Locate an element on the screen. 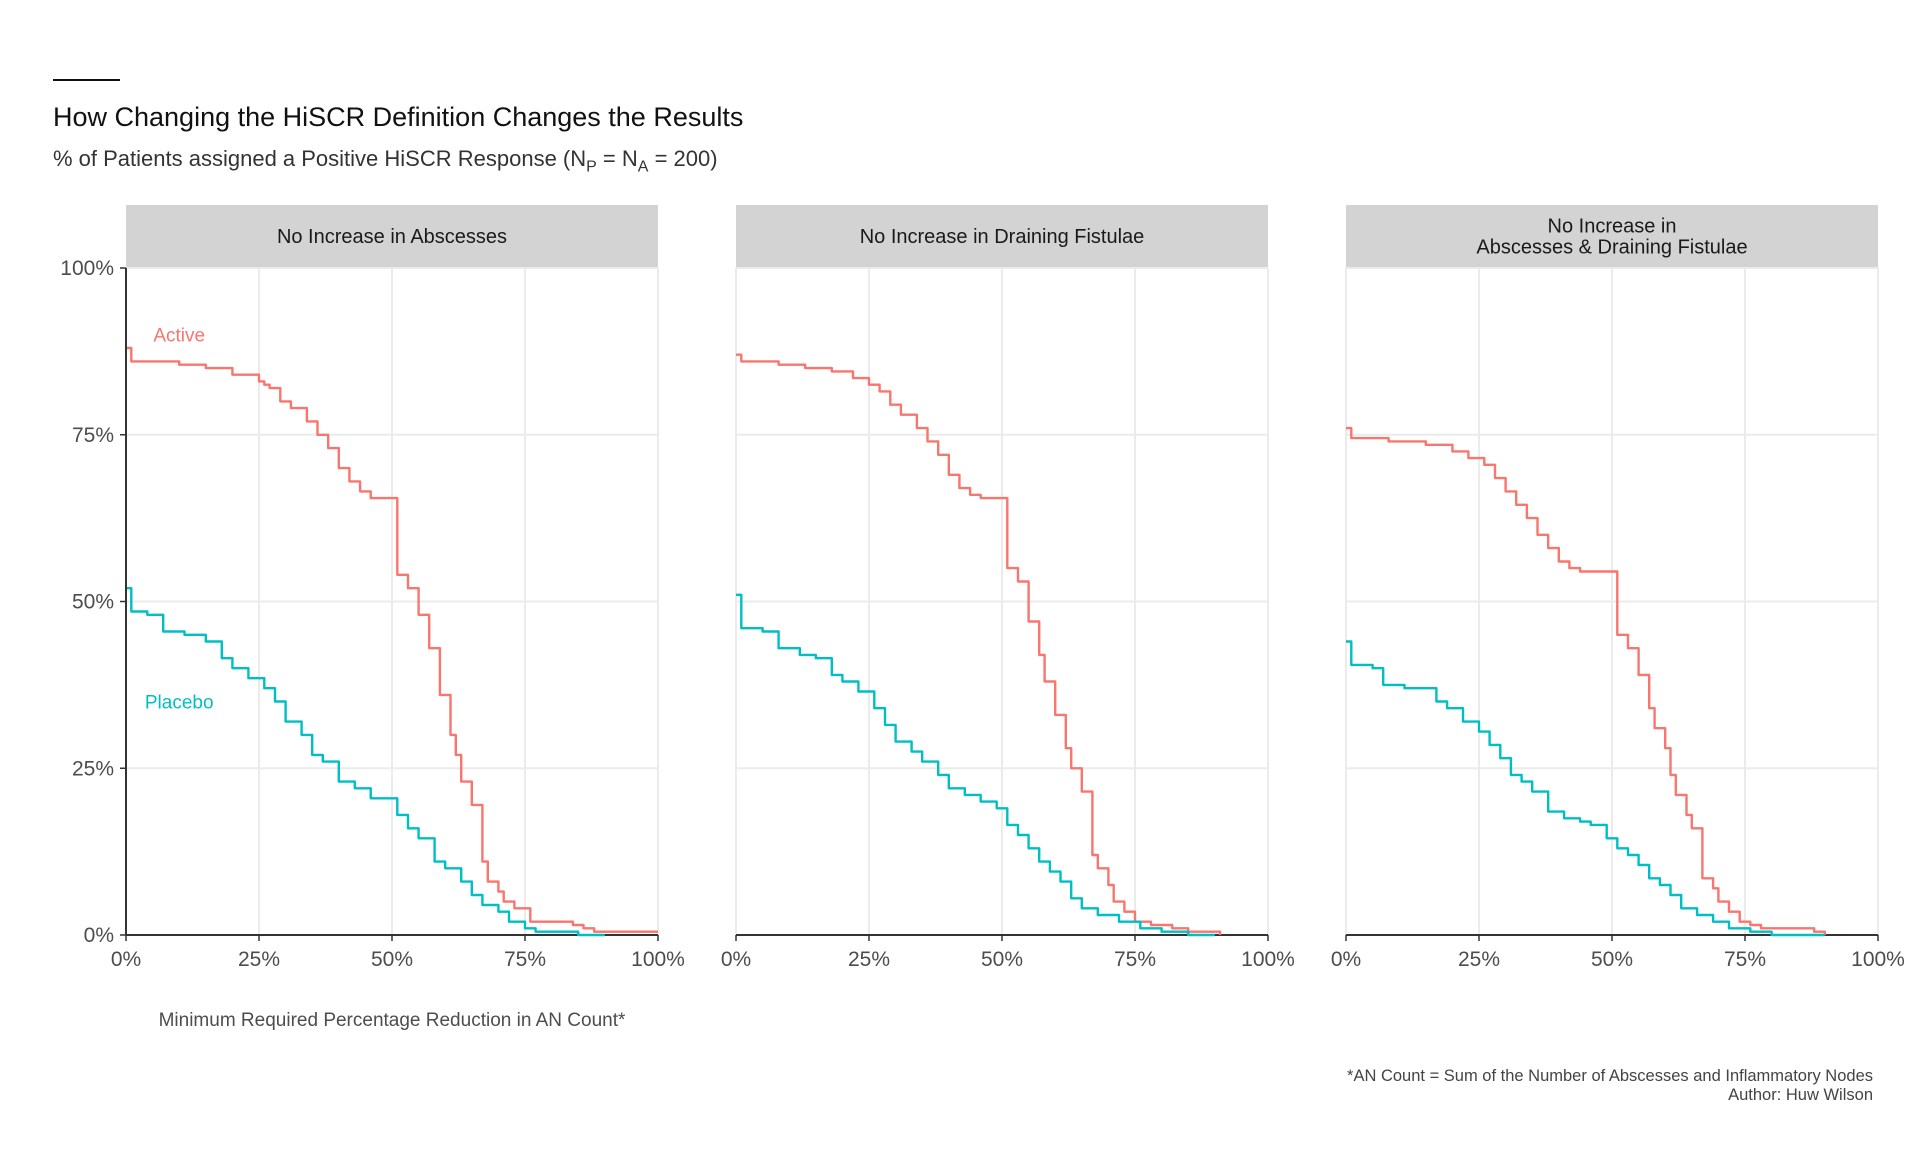 The height and width of the screenshot is (1152, 1920). y-tick-label: 25% is located at coordinates (93, 768).